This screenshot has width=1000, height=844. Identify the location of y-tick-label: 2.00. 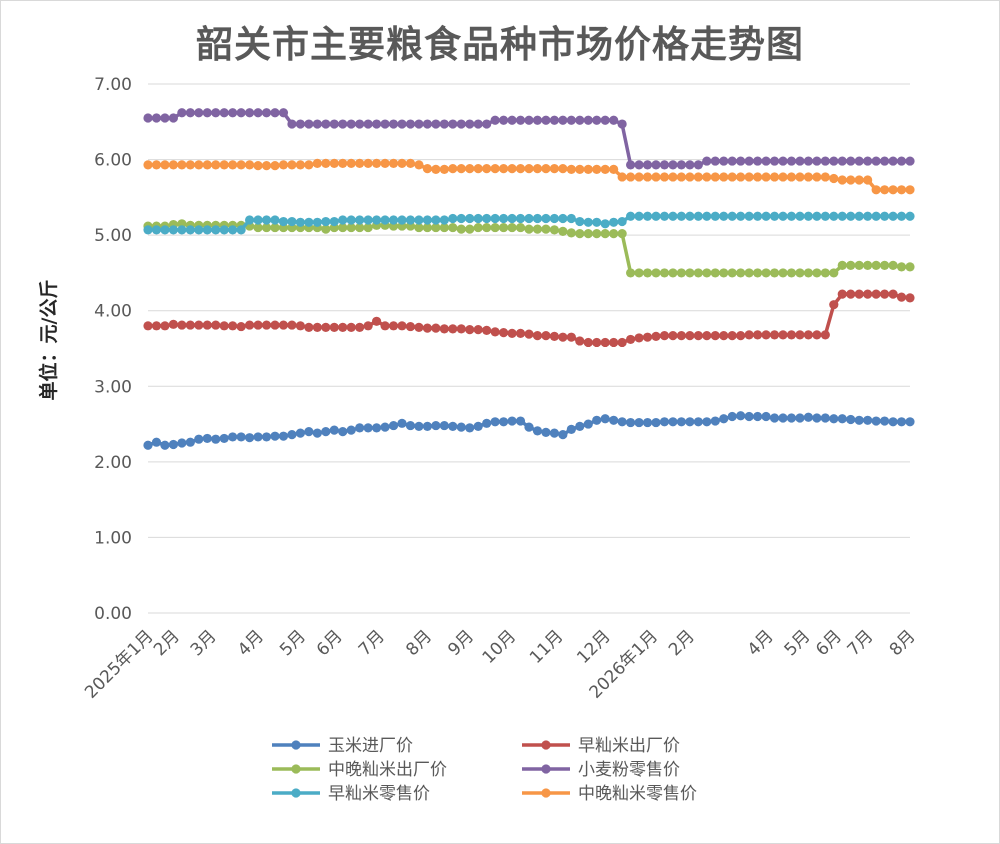
(113, 463).